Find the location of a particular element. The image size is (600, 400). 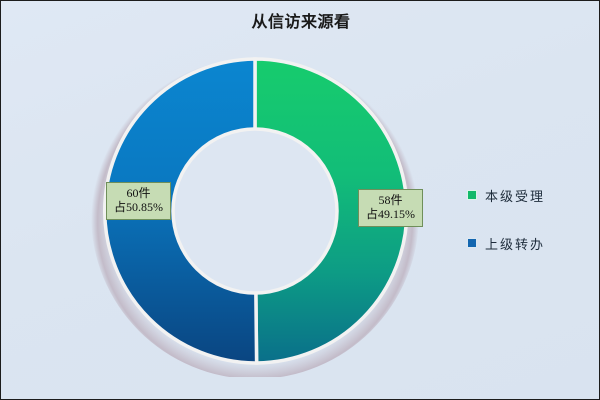

legend-item-shangji-zhuanban: 上级转办 is located at coordinates (527, 243).